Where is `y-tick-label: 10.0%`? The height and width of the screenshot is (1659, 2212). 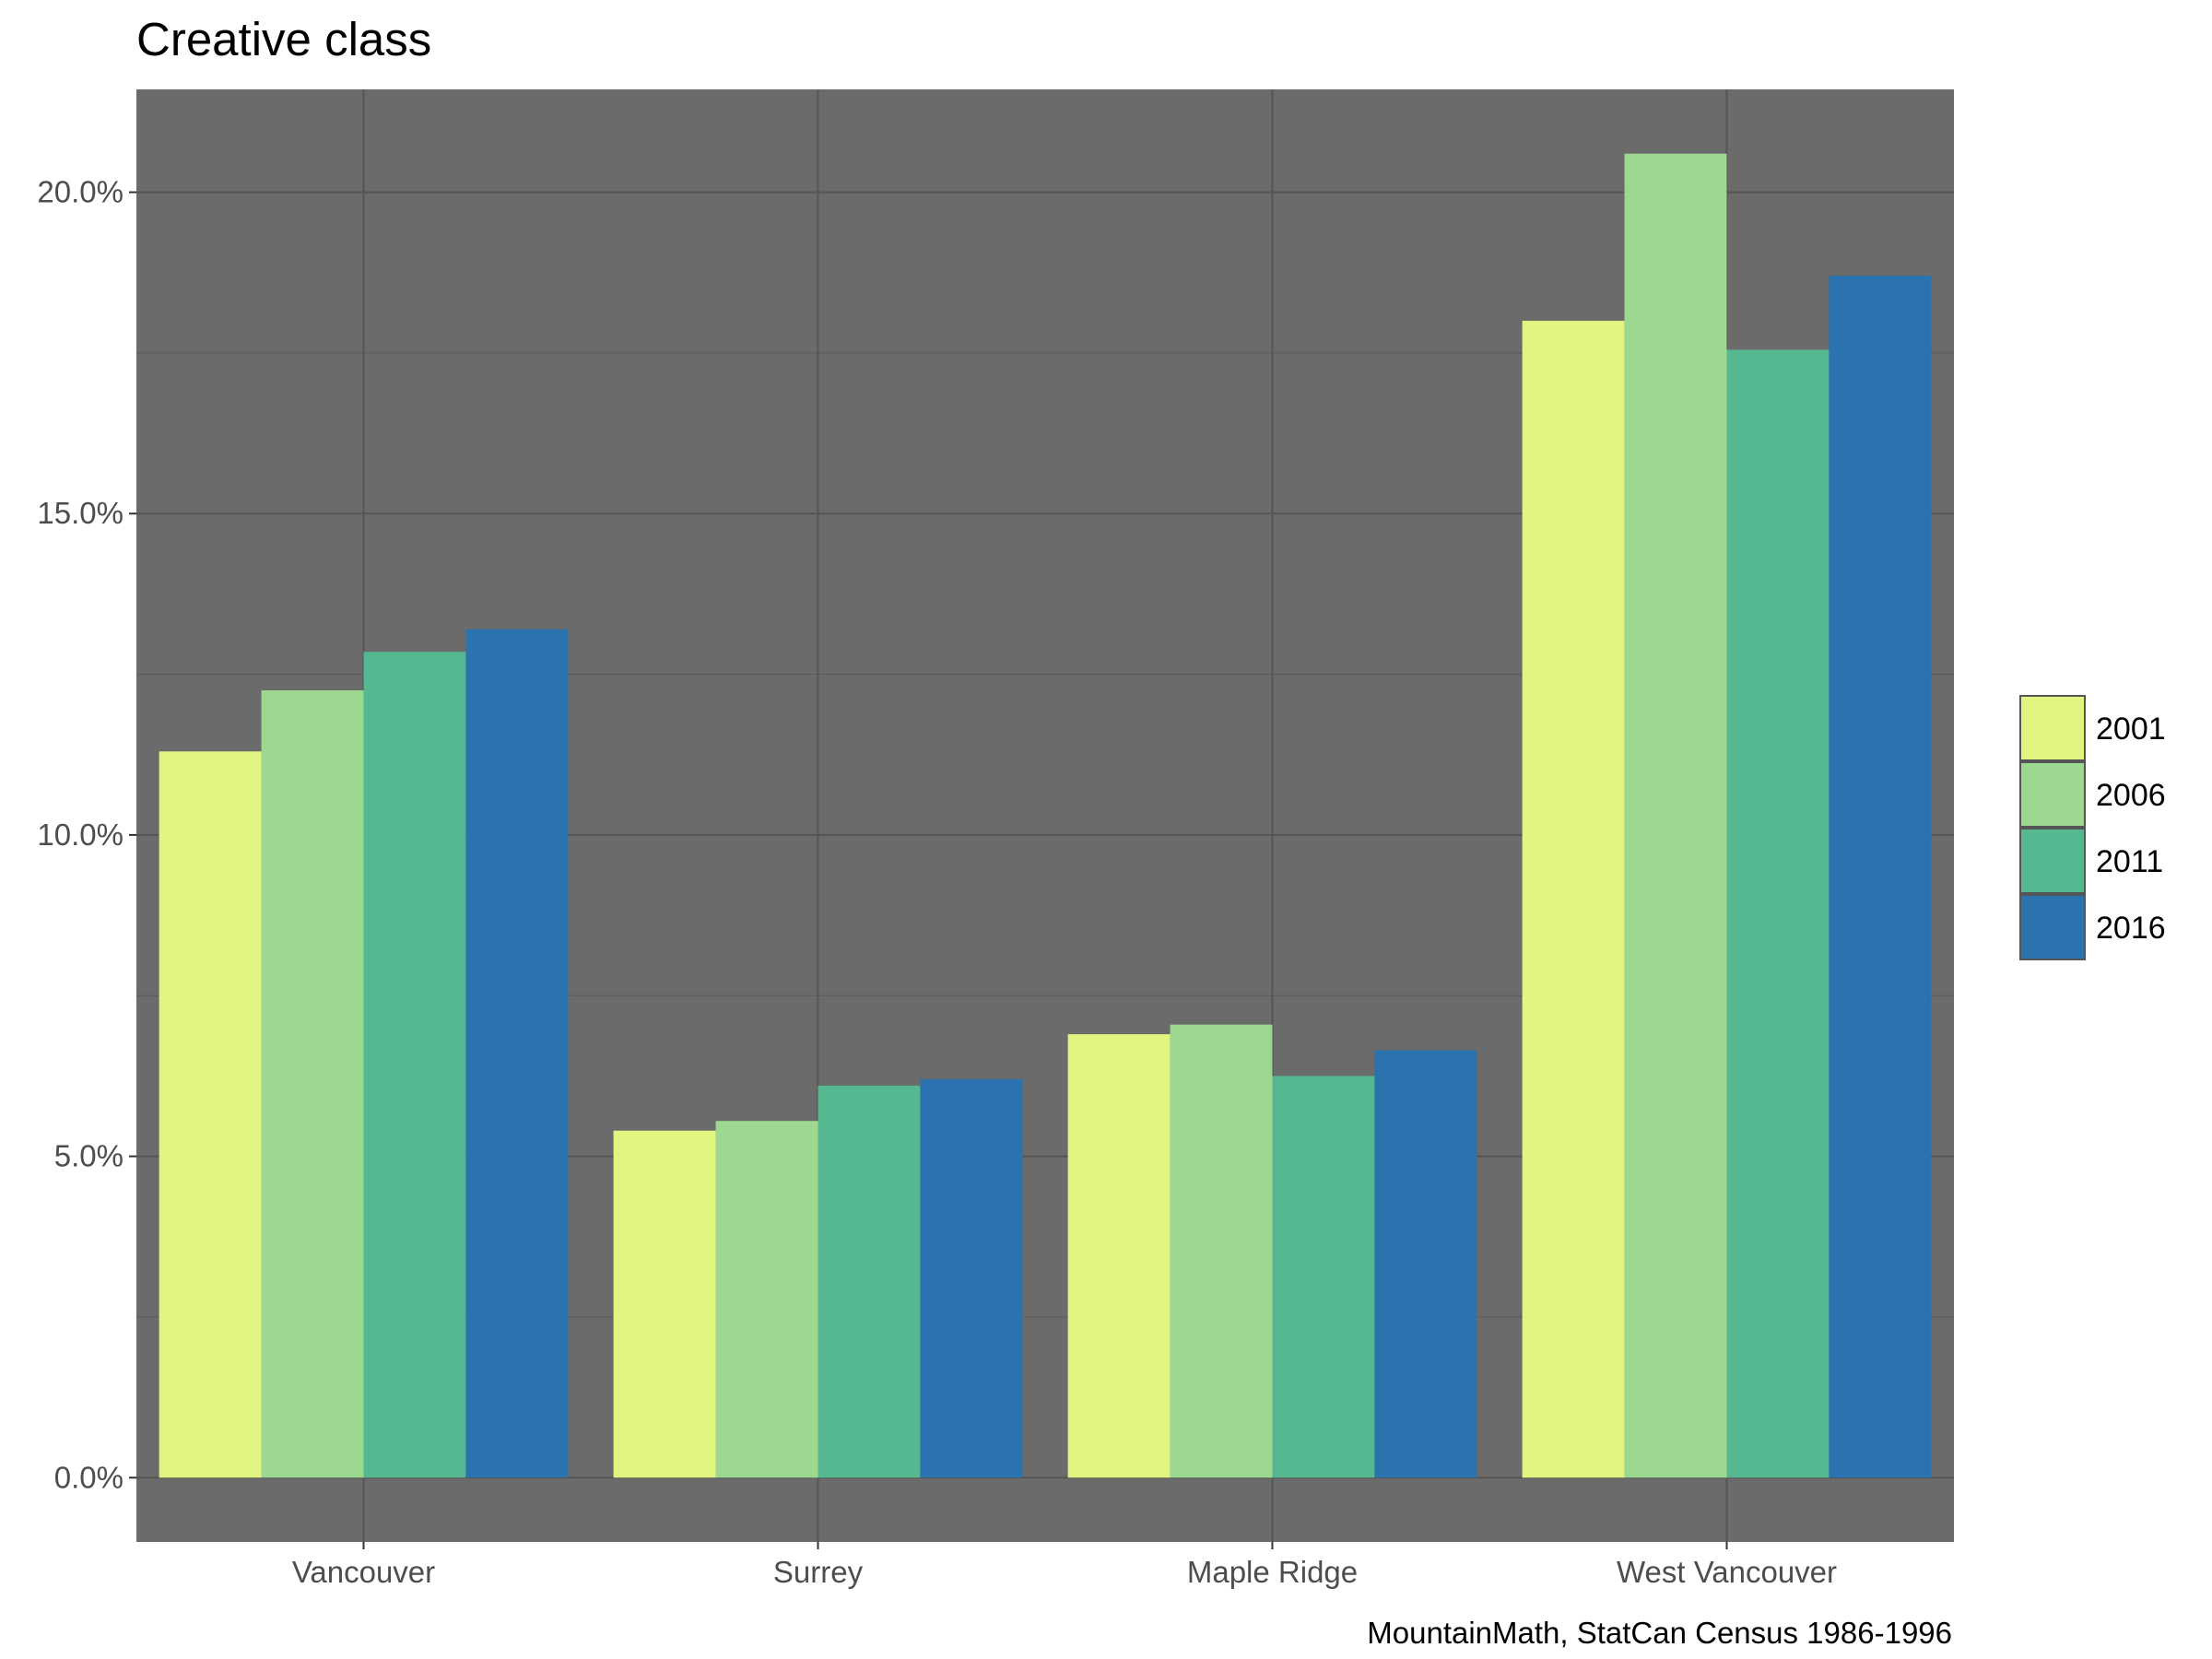
y-tick-label: 10.0% is located at coordinates (80, 835).